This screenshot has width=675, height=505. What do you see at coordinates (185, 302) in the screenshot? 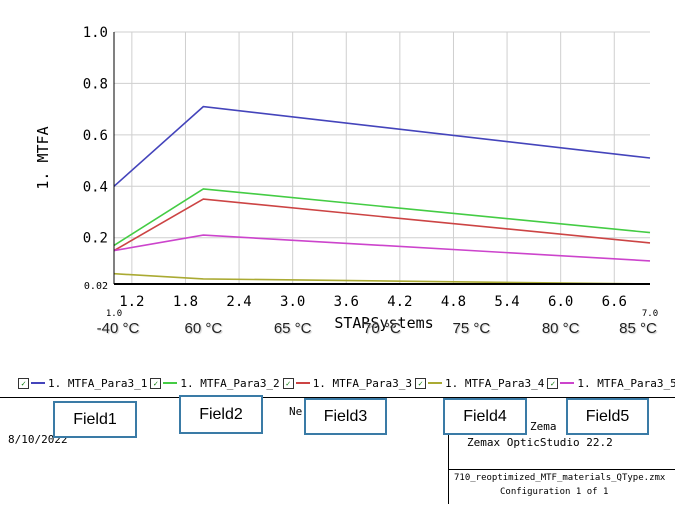
I see `x-tick-label: 1.8` at bounding box center [185, 302].